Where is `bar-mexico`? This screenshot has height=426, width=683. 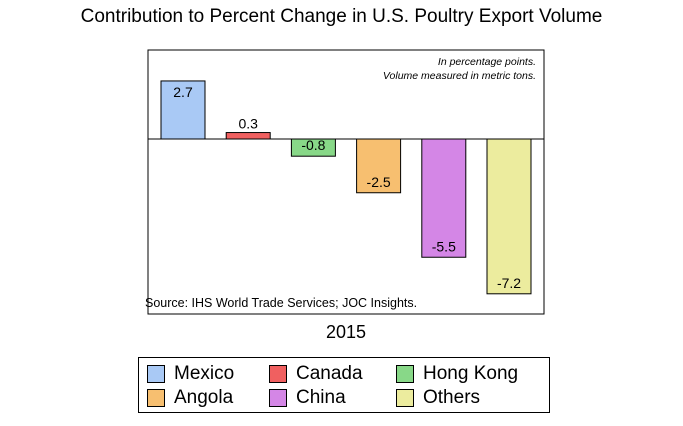
bar-mexico is located at coordinates (183, 110).